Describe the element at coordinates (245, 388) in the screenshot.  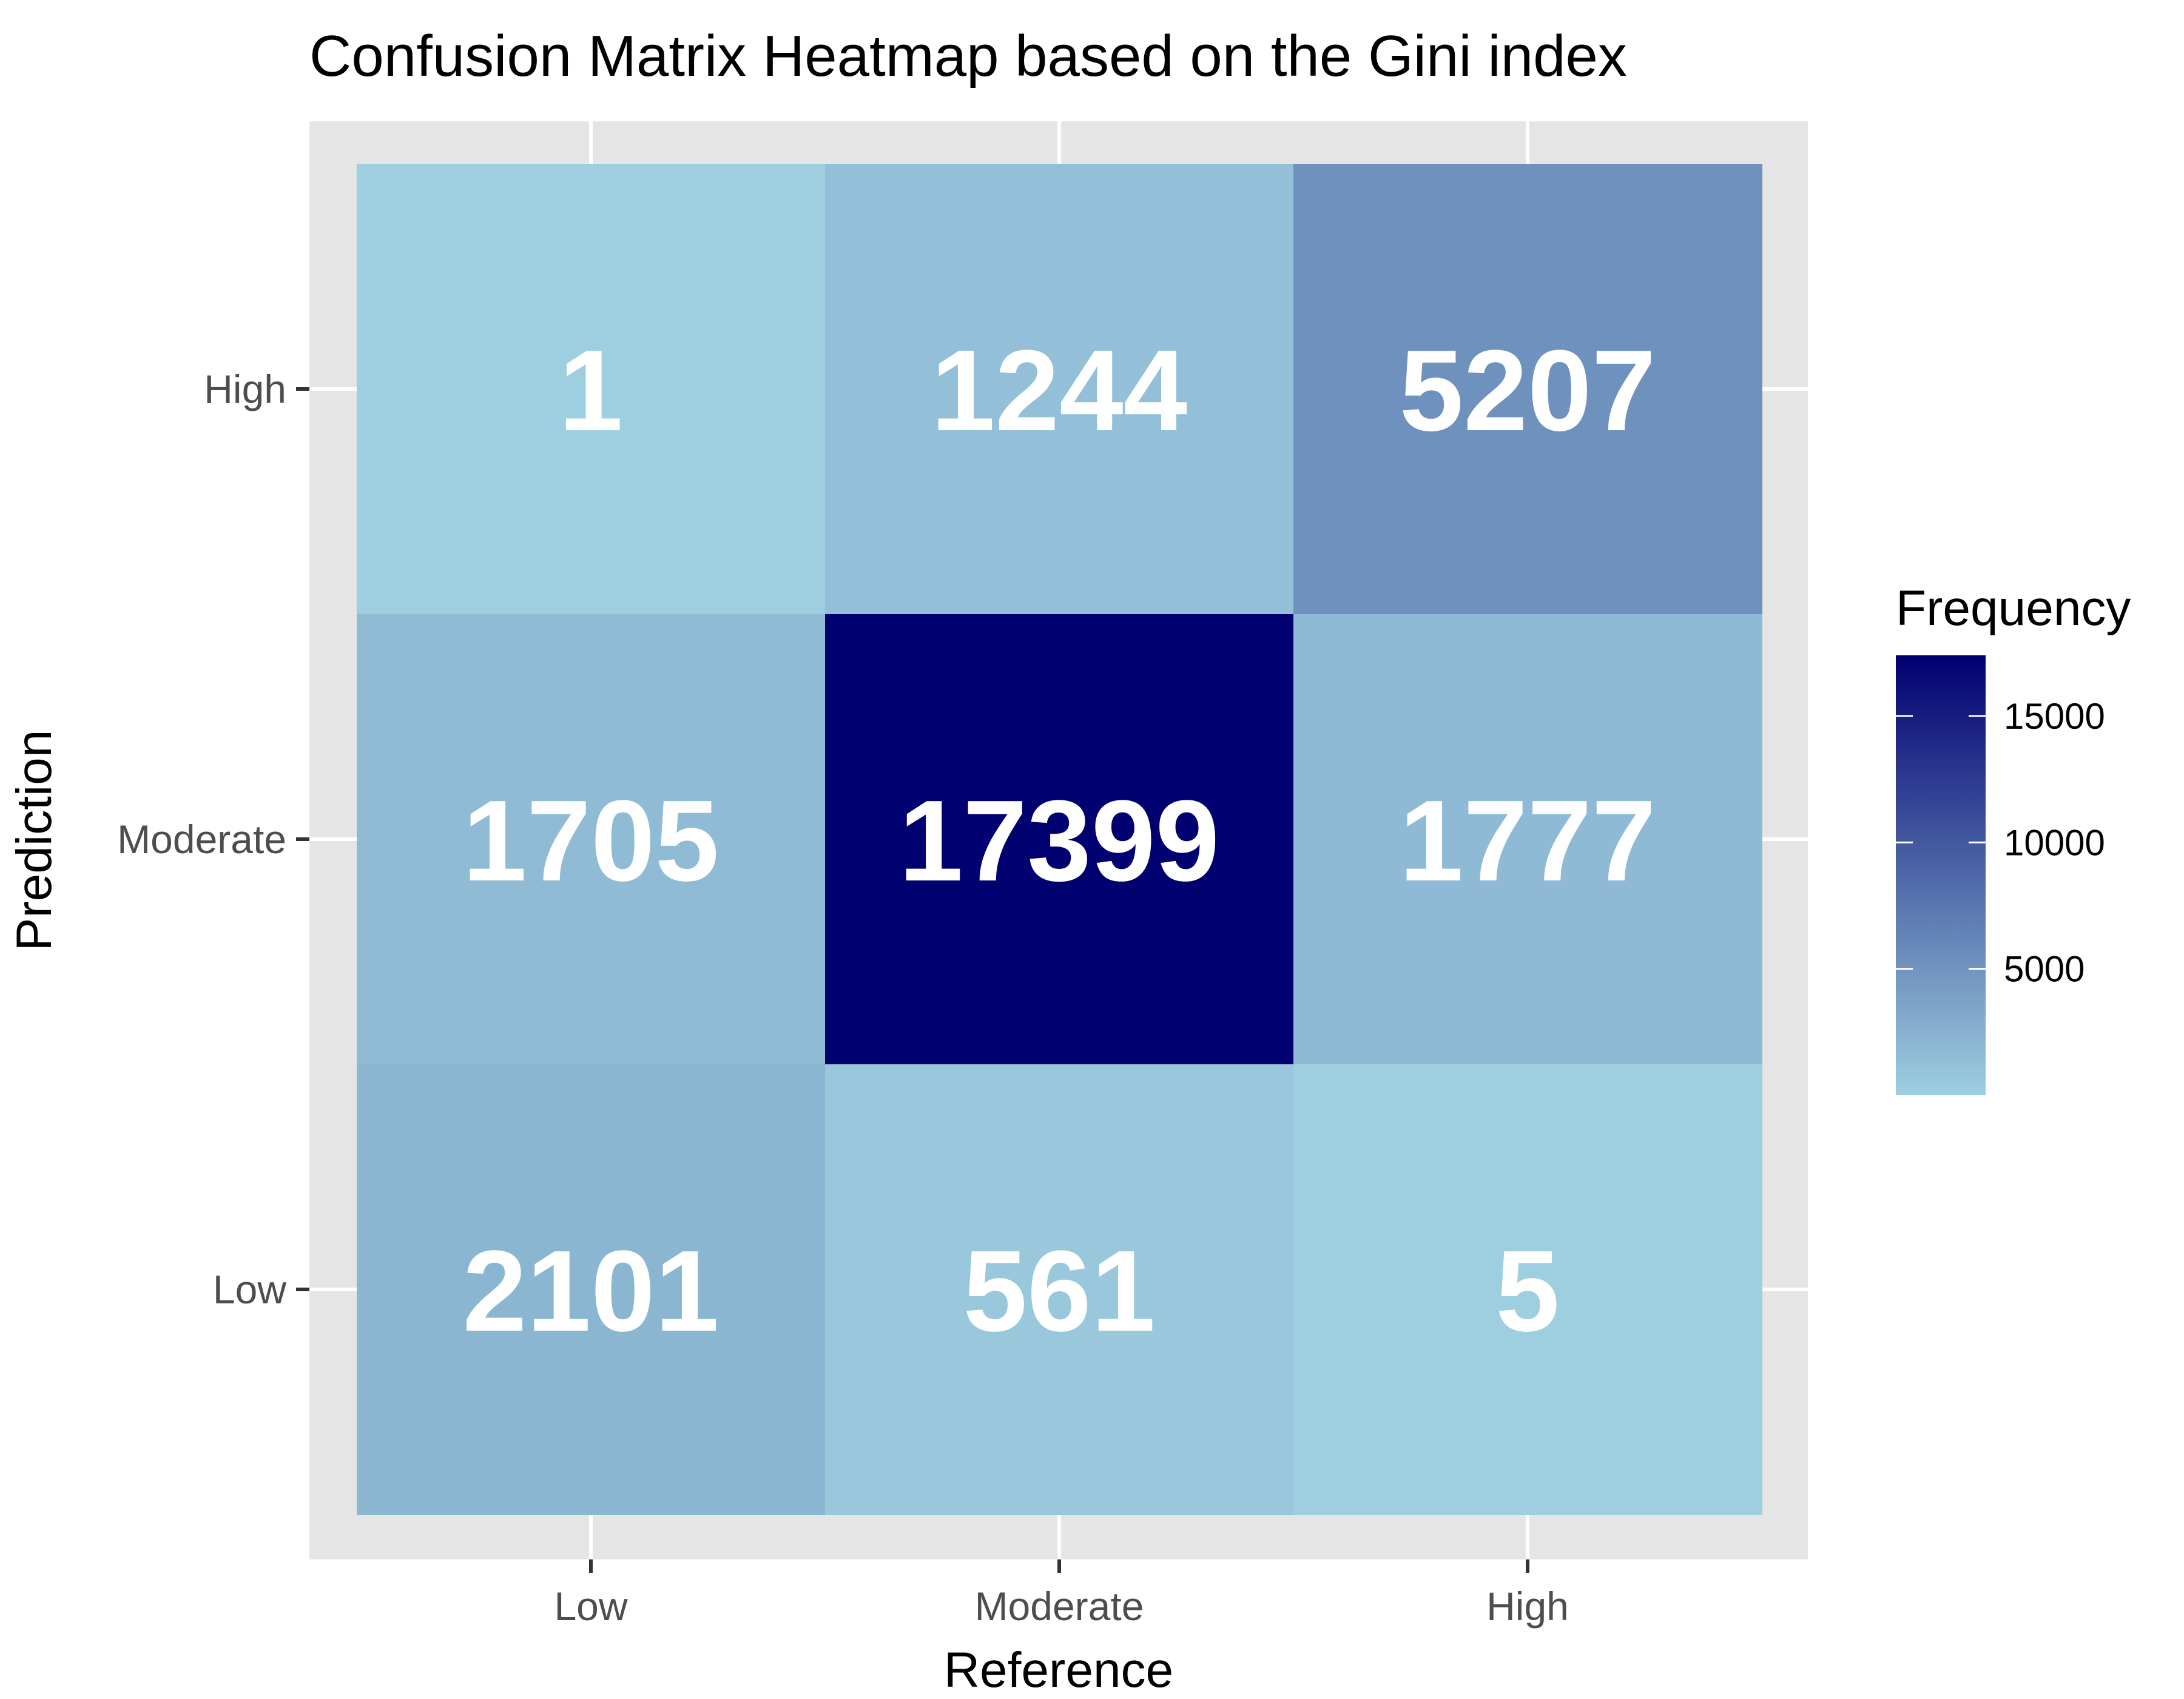
I see `y-tick-label: High` at that location.